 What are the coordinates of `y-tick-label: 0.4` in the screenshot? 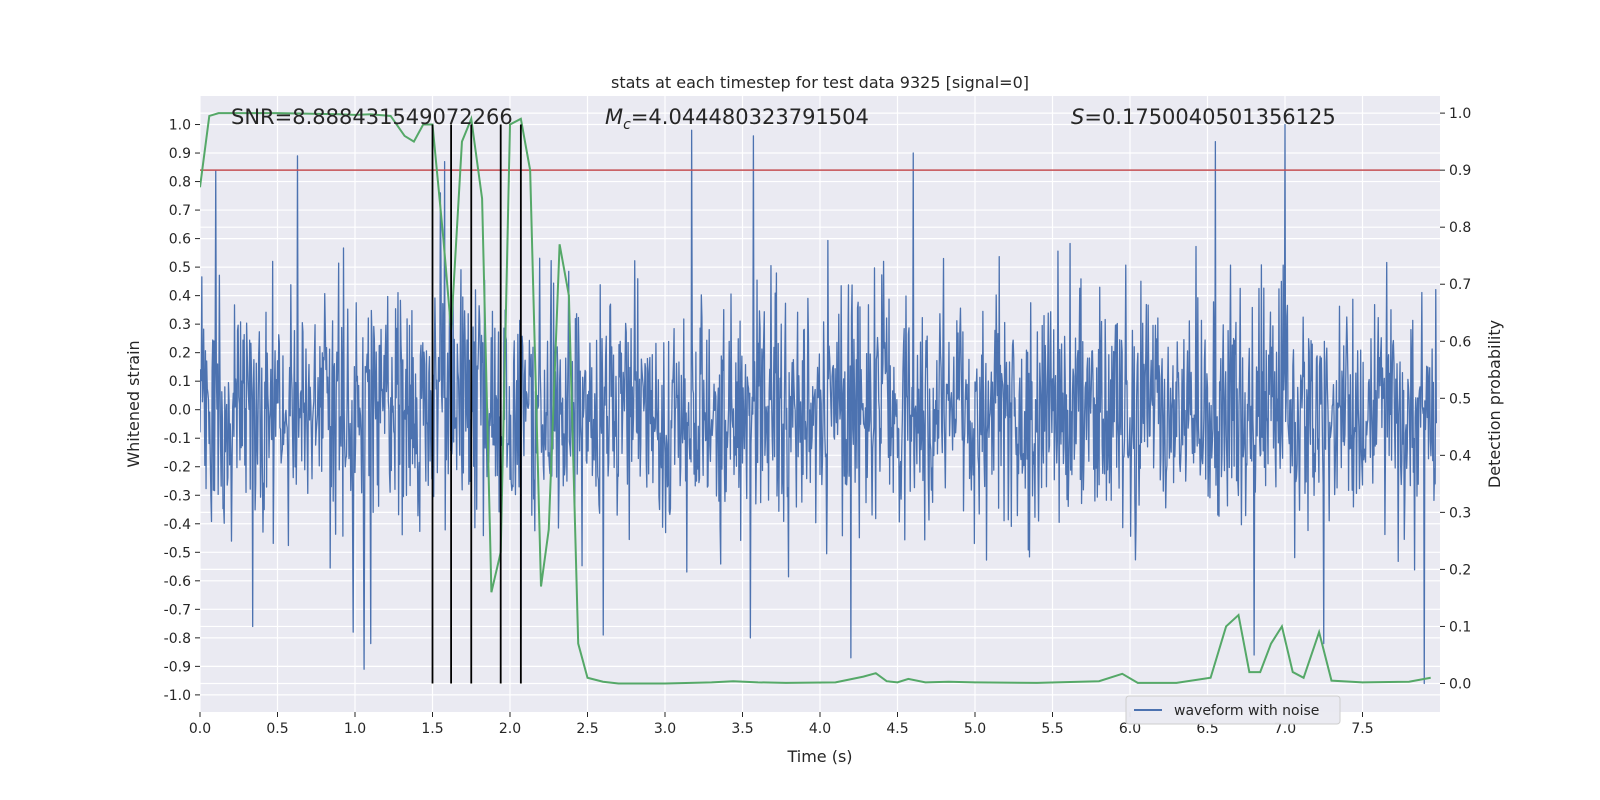 It's located at (180, 297).